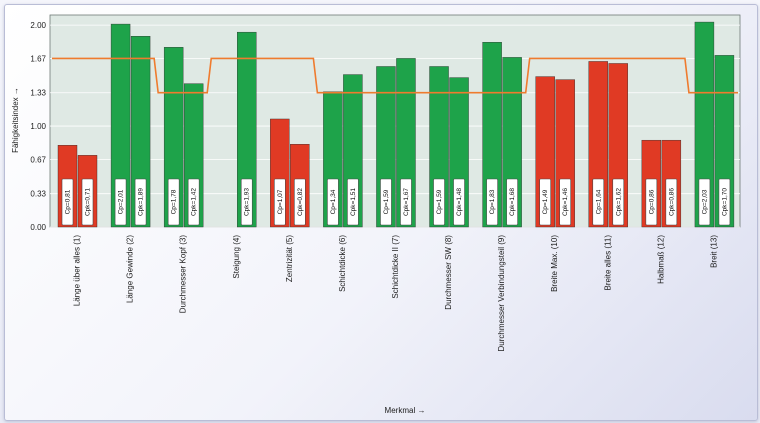 The height and width of the screenshot is (423, 760). Describe the element at coordinates (236, 257) in the screenshot. I see `category-label: Steigung (4)` at that location.